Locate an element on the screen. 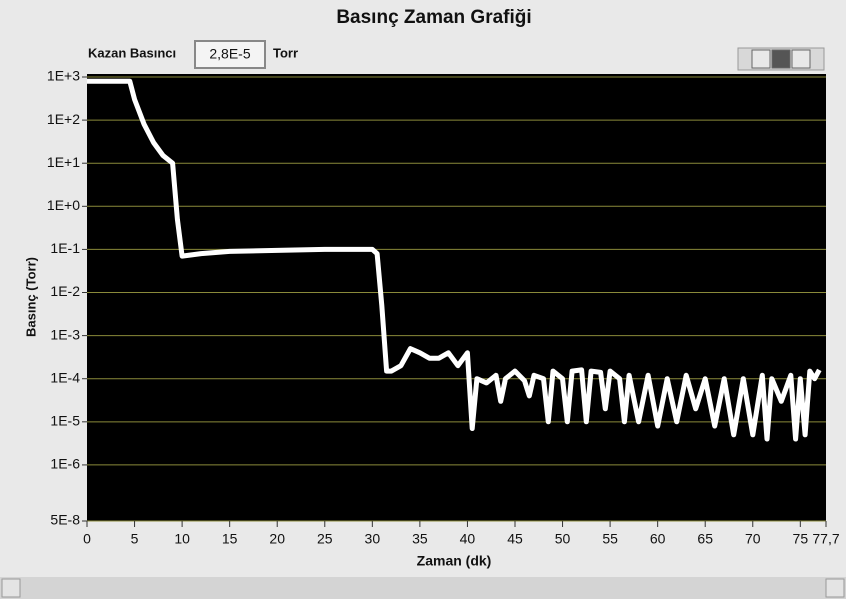 The height and width of the screenshot is (599, 846). y-tick-label: 1E-4 is located at coordinates (65, 377).